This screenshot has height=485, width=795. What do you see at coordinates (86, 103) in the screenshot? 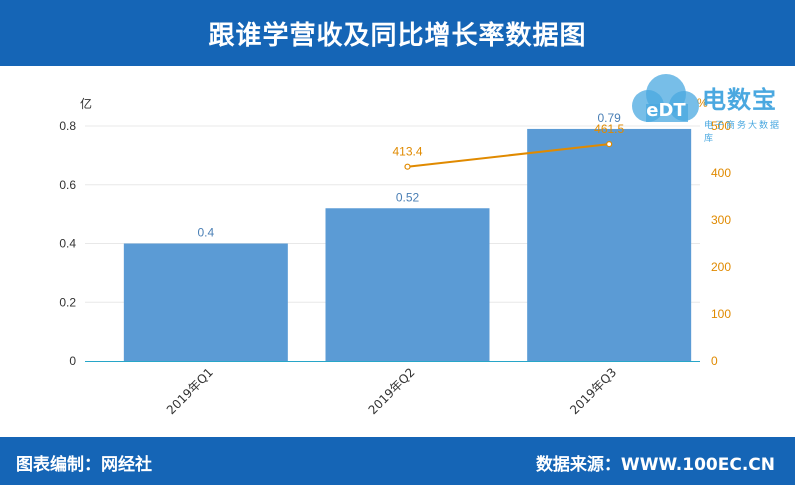
I see `y-left-unit: 亿` at bounding box center [86, 103].